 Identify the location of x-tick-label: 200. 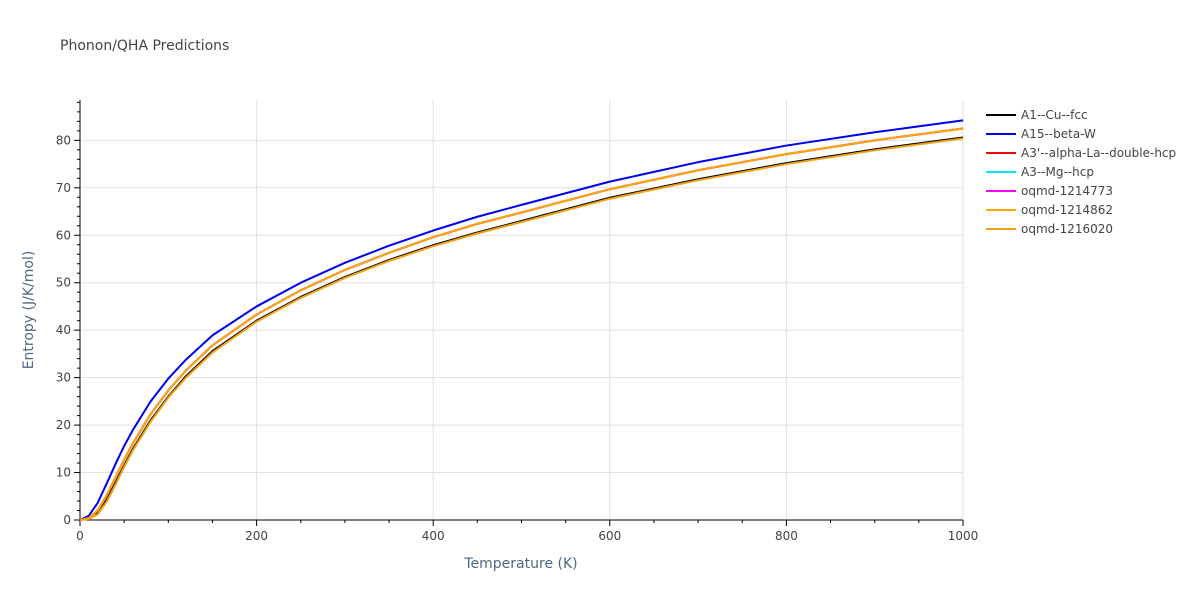
(256, 536).